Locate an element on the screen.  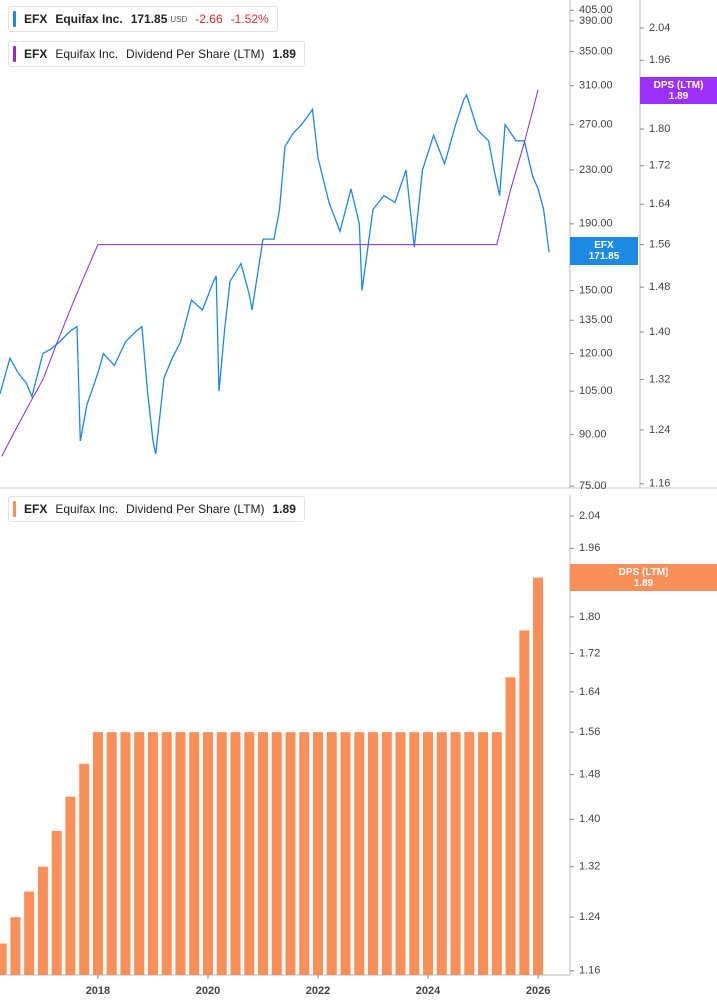
y-tick-label: 190.00 is located at coordinates (596, 224).